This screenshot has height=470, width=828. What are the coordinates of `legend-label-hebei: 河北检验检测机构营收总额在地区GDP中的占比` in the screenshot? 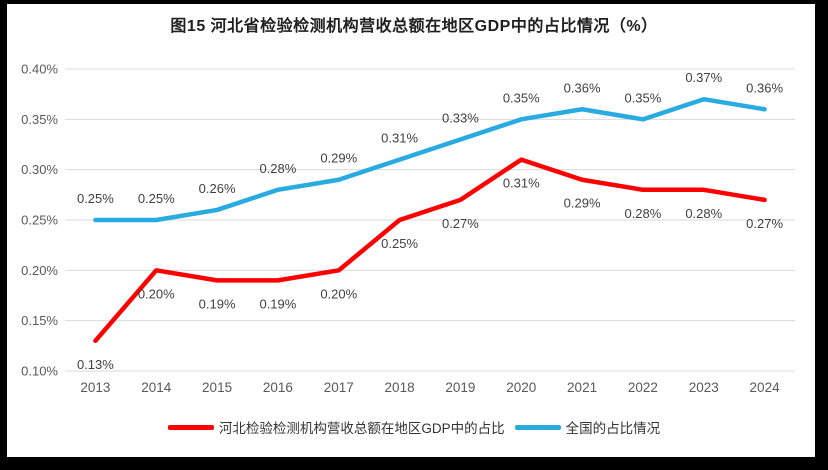 It's located at (361, 428).